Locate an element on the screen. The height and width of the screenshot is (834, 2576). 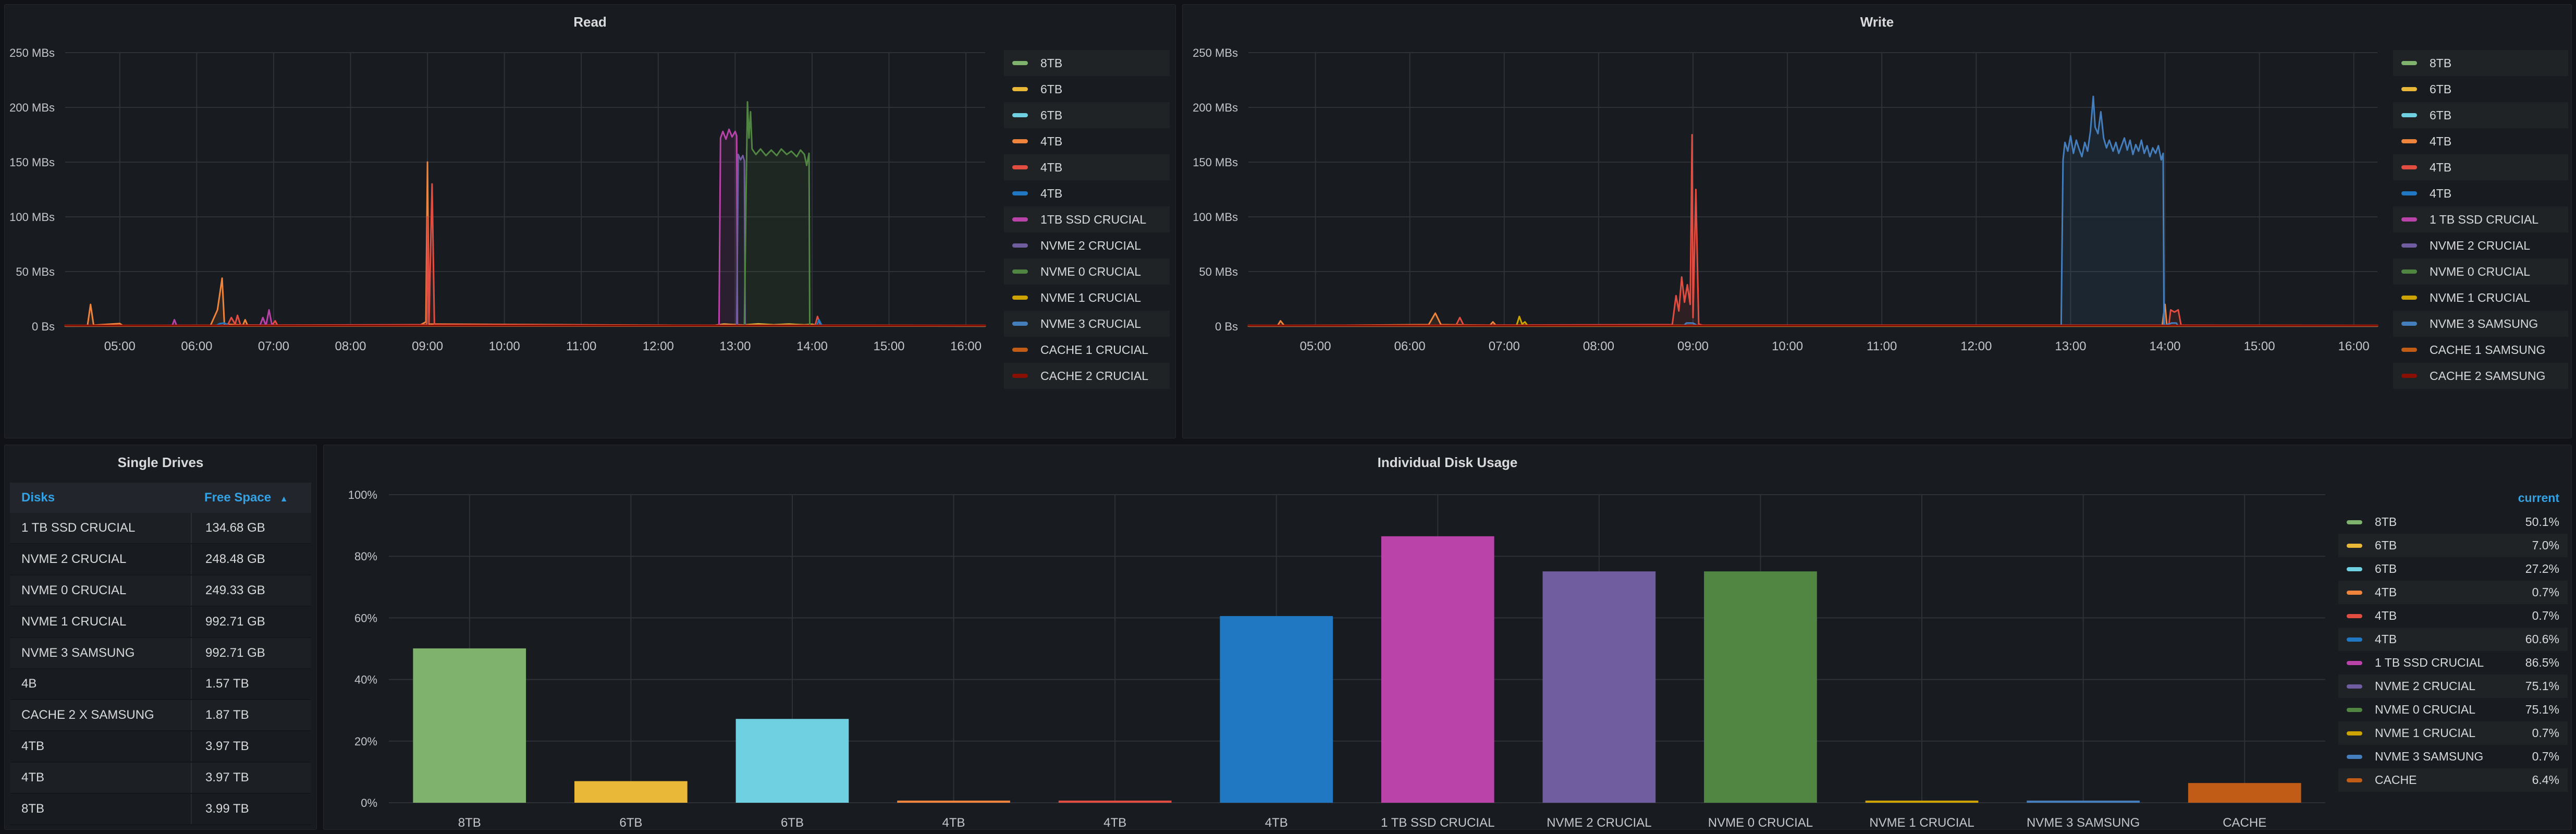
cell-free-space: 248.48 GB is located at coordinates (251, 559).